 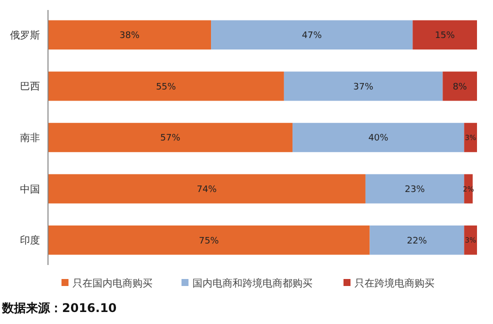 I want to click on data-label: 38%, so click(x=130, y=36).